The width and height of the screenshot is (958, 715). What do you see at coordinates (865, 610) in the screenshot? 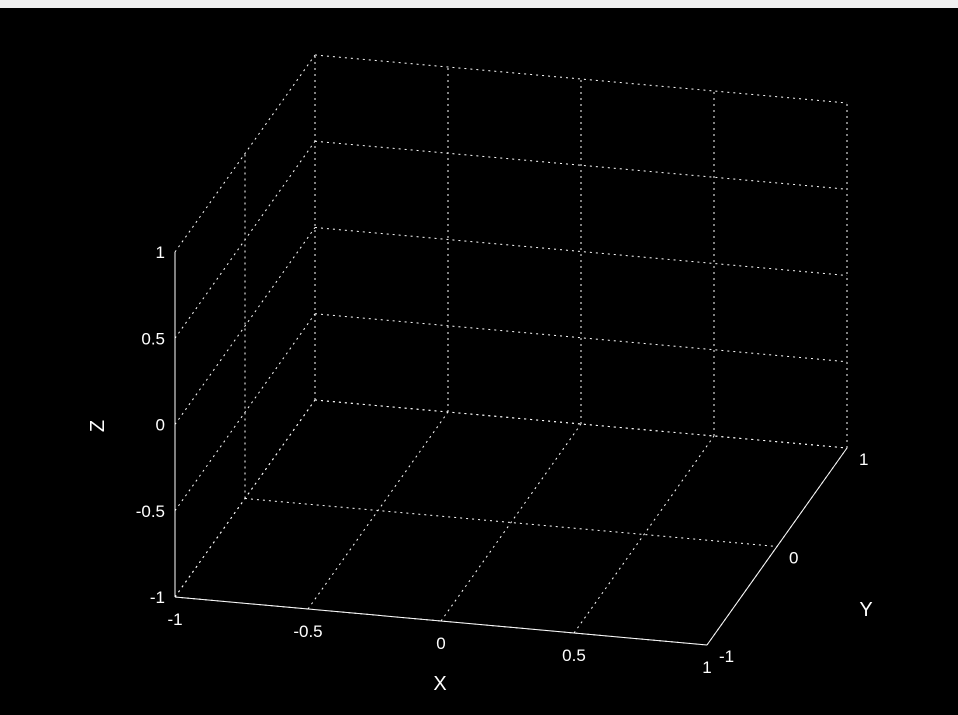
I see `y-axis-label: Y` at bounding box center [865, 610].